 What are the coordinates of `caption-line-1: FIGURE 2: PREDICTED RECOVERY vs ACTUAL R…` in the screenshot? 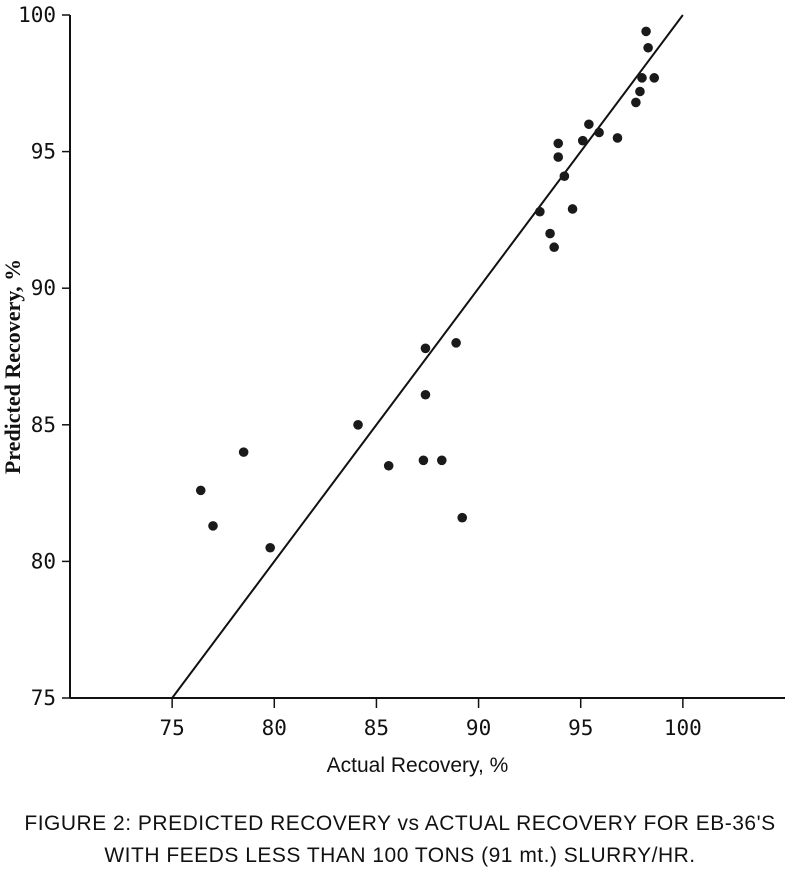 It's located at (400, 823).